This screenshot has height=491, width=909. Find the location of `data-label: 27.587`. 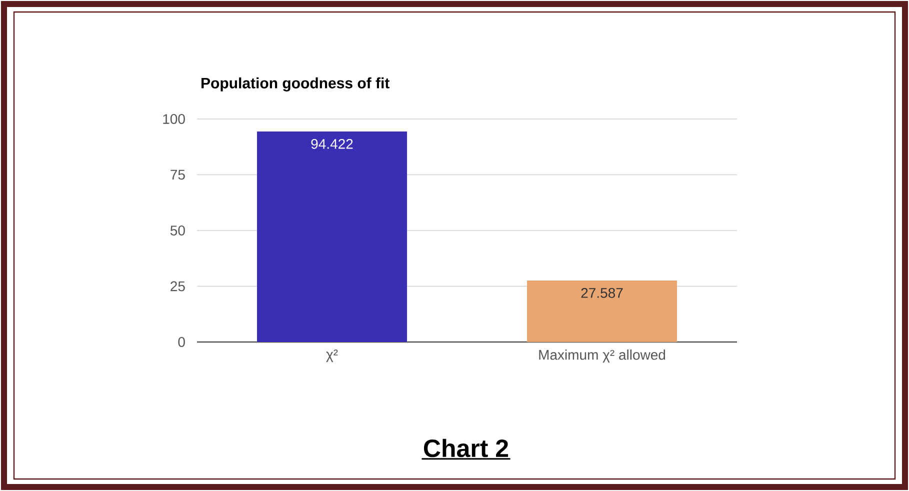

data-label: 27.587 is located at coordinates (602, 293).